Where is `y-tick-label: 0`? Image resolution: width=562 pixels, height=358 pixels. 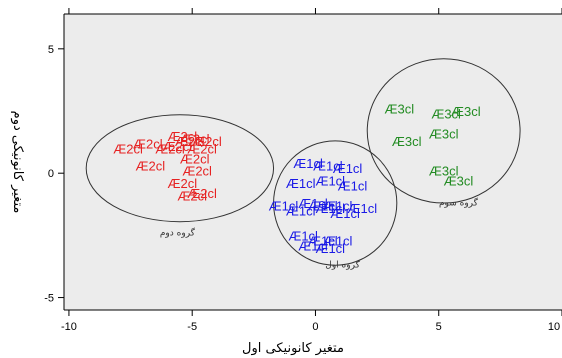
y-tick-label: 0 is located at coordinates (51, 174).